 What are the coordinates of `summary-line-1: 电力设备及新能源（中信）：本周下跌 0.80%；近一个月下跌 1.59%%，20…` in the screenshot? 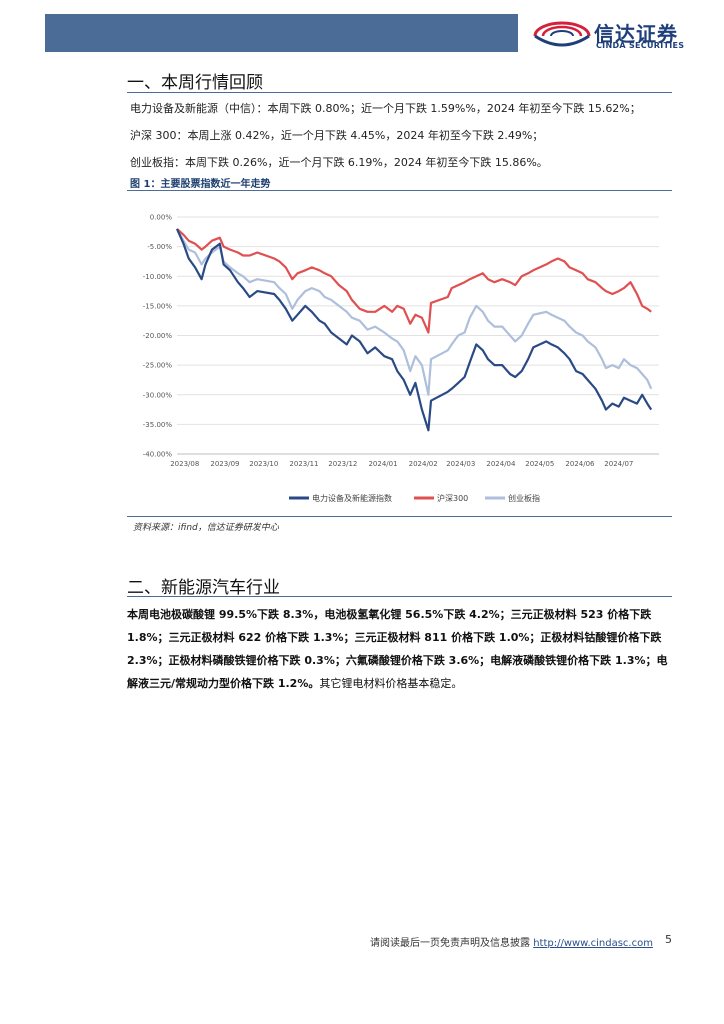 It's located at (385, 108).